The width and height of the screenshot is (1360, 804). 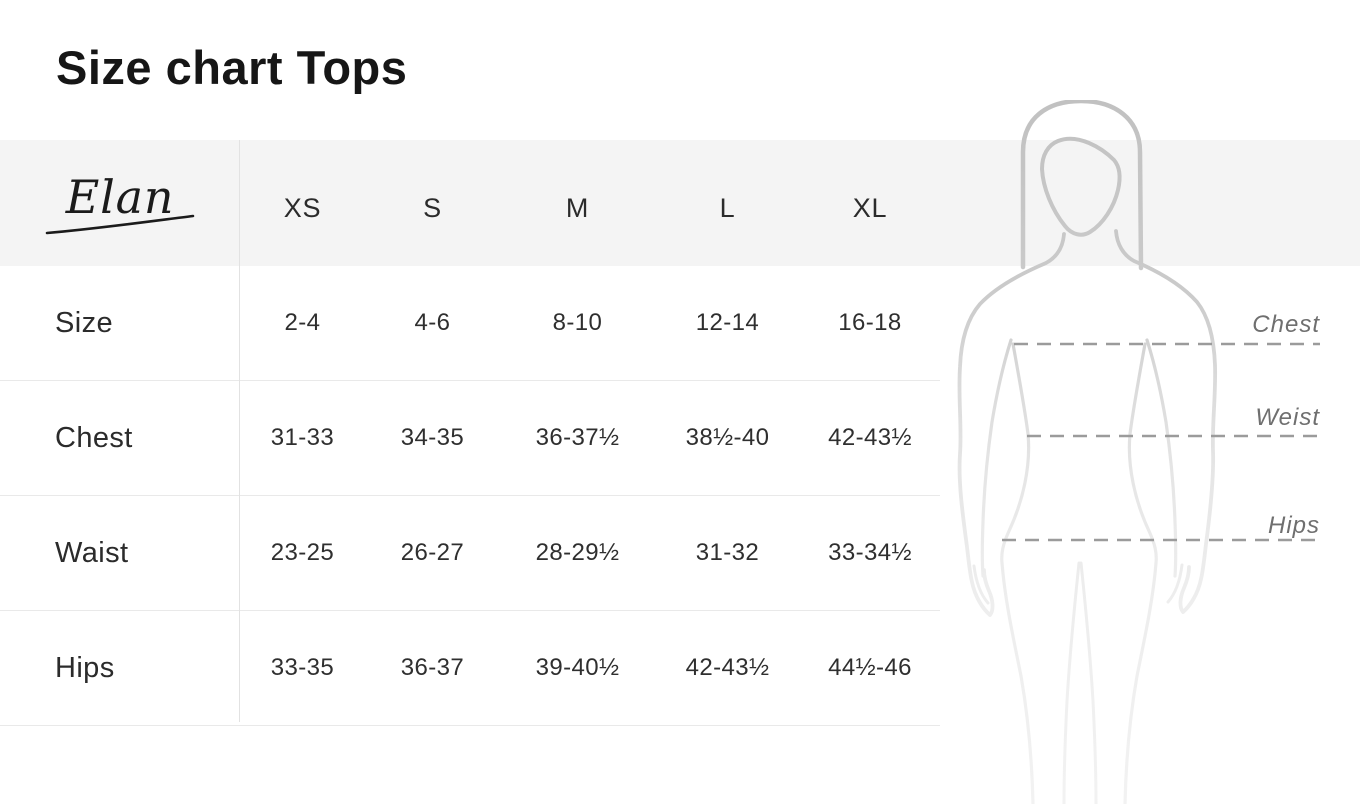 I want to click on waist-xl: 33-34½, so click(x=870, y=552).